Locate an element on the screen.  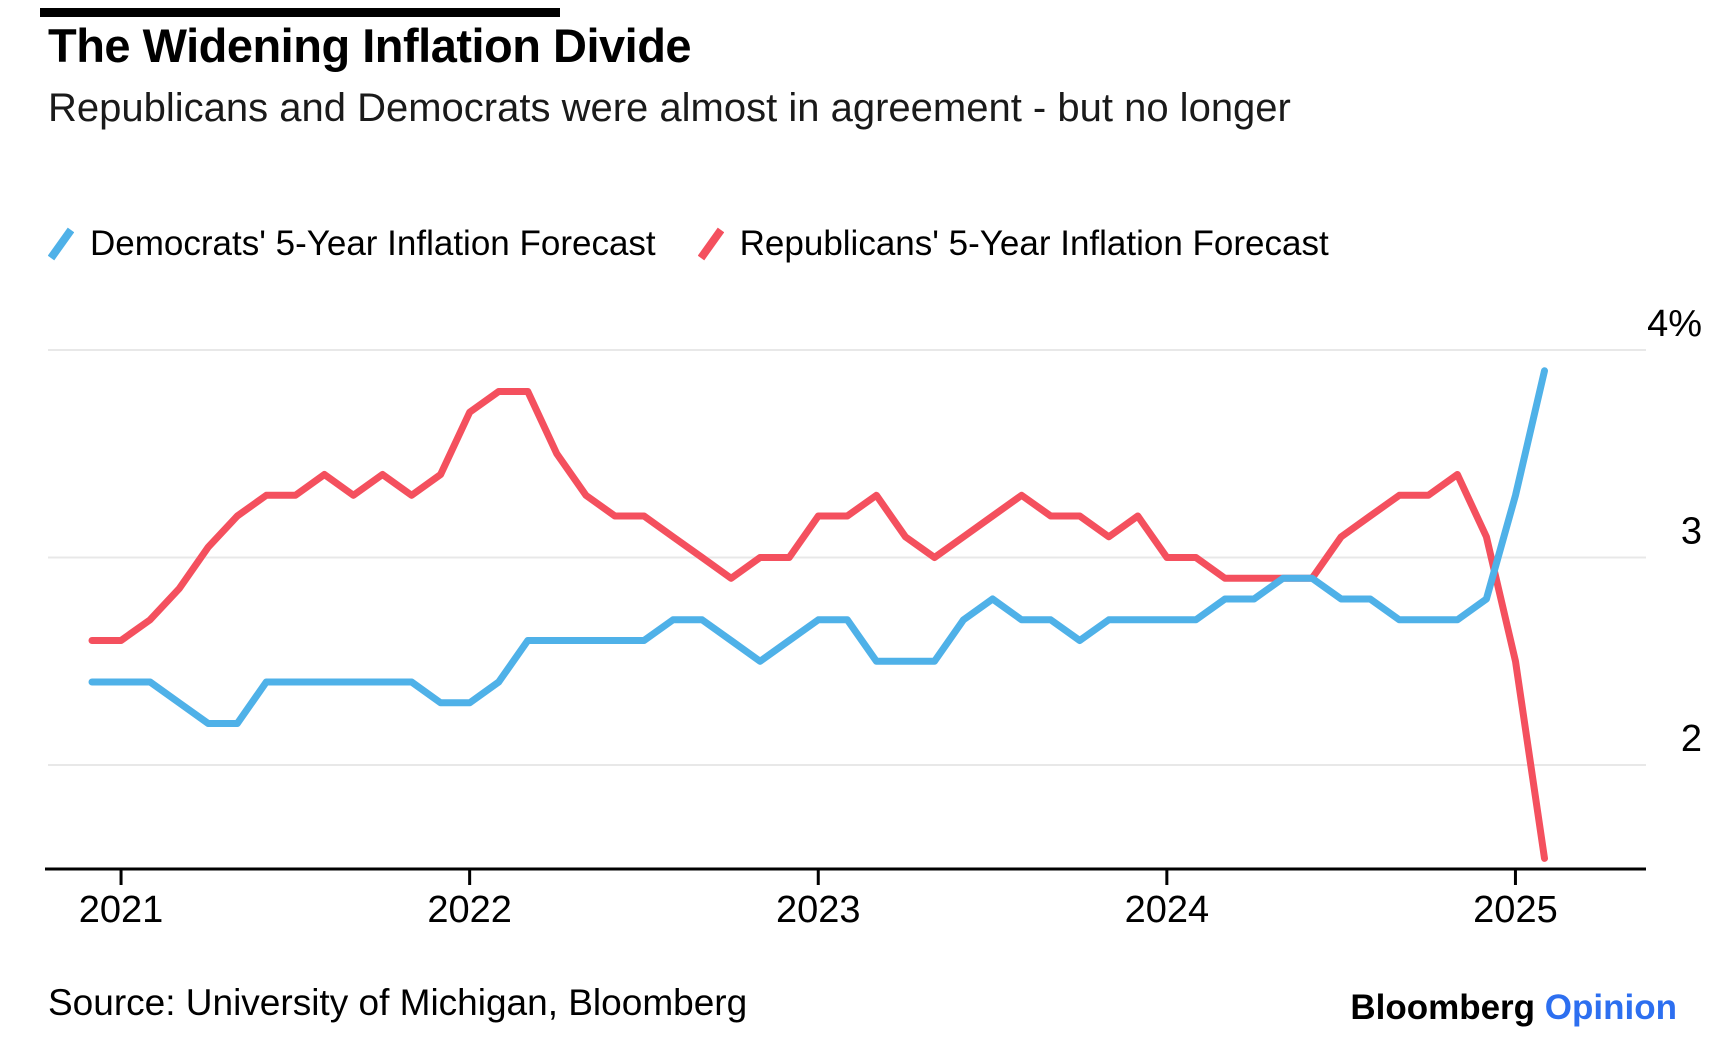
x-axis-label-2022: 2022 is located at coordinates (469, 910).